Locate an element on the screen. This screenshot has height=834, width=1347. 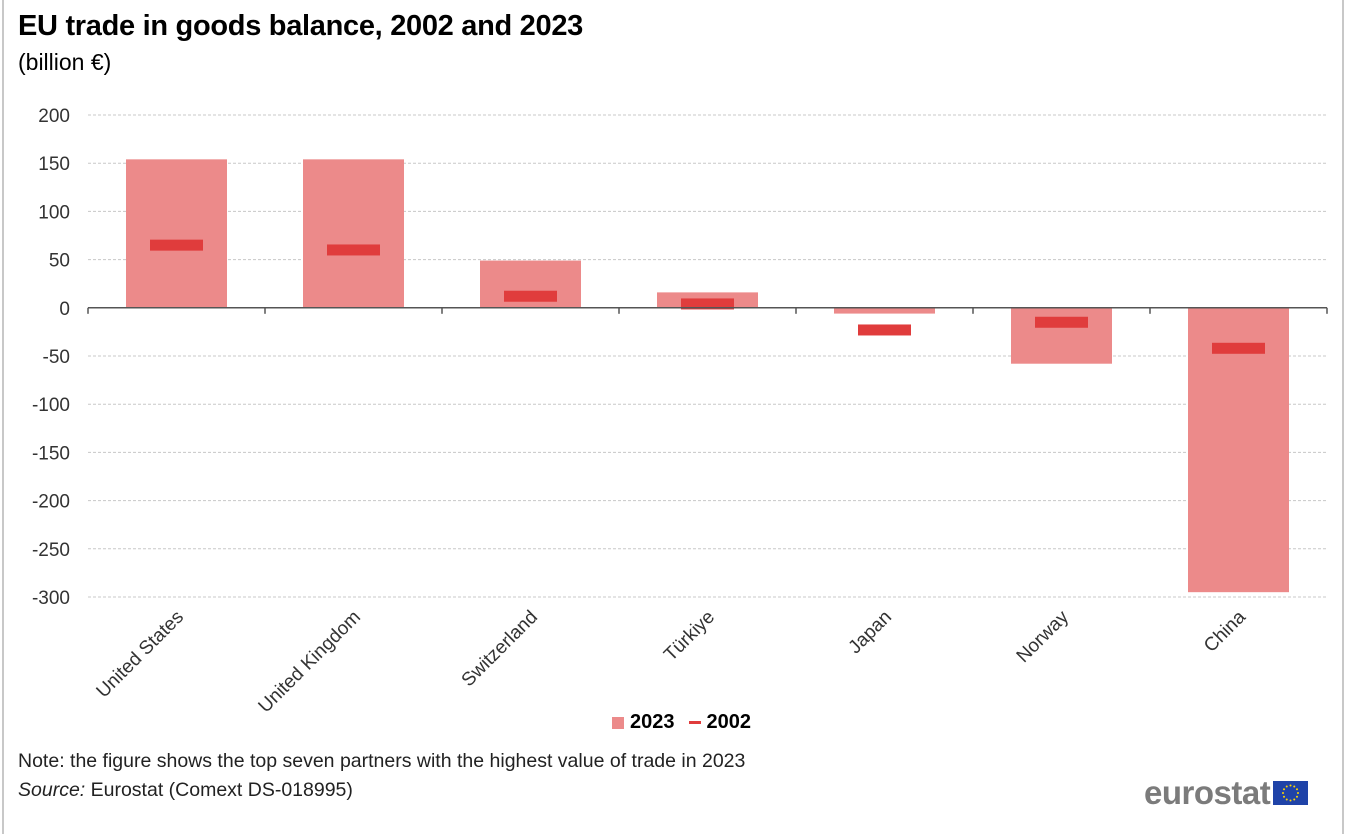
chart-title: EU trade in goods balance, 2002 and 2023 is located at coordinates (300, 26).